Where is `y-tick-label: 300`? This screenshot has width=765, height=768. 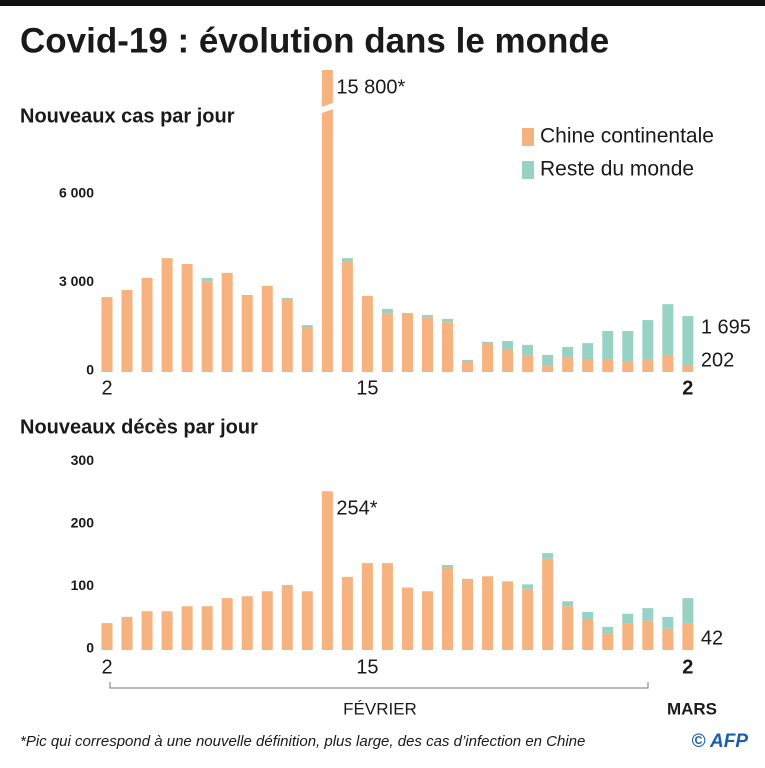
y-tick-label: 300 is located at coordinates (83, 460).